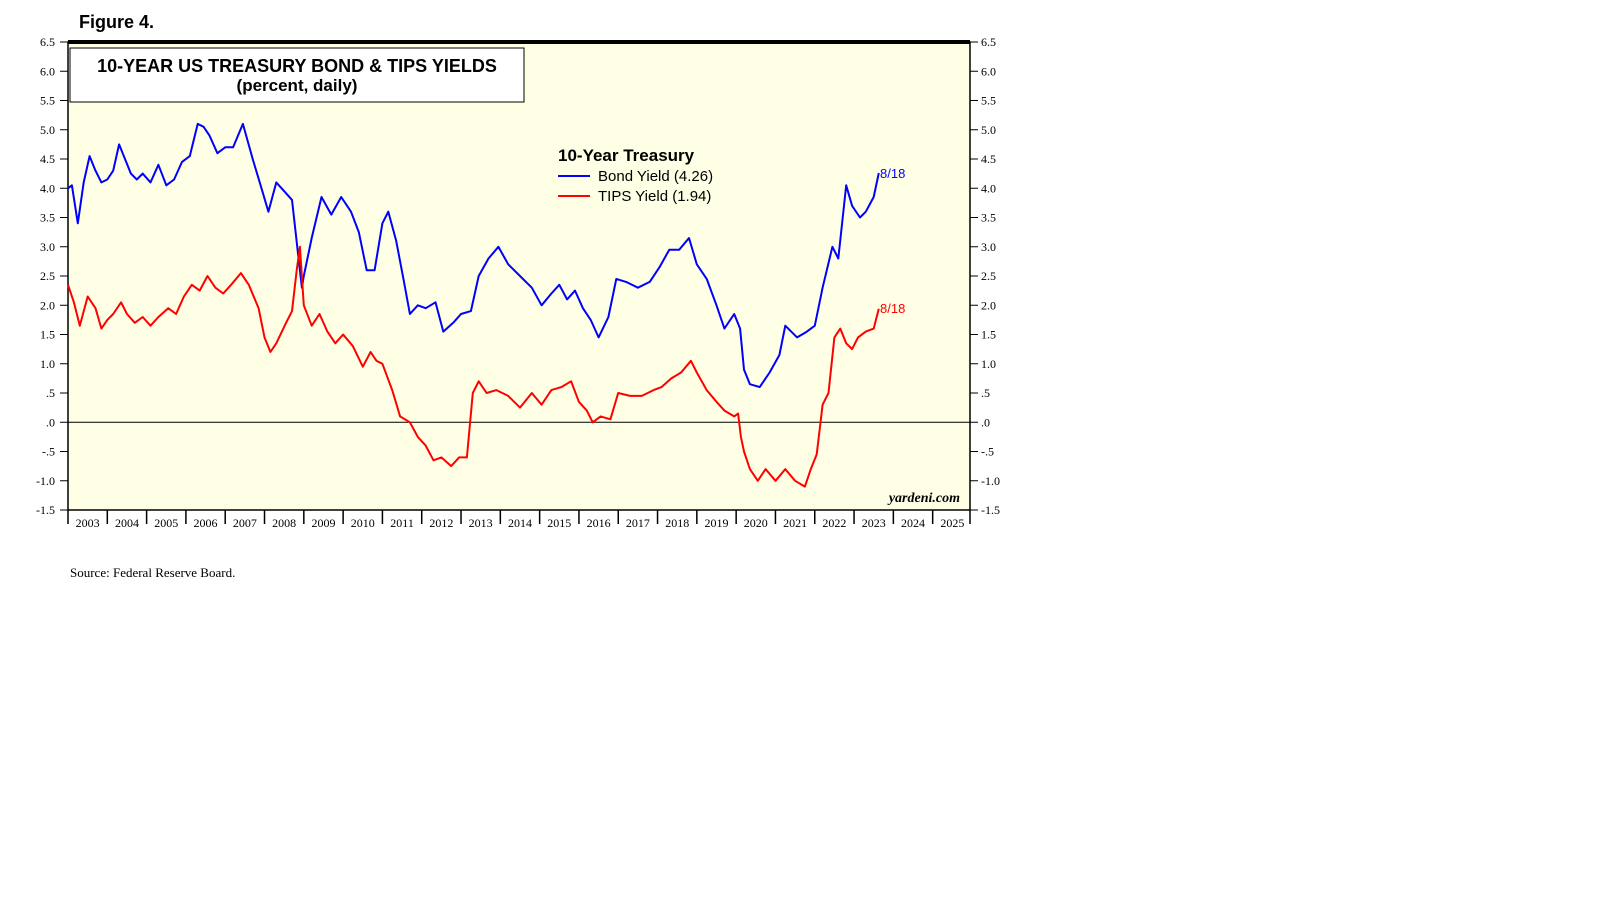  I want to click on y-tick-label-left: 1.0, so click(47, 364).